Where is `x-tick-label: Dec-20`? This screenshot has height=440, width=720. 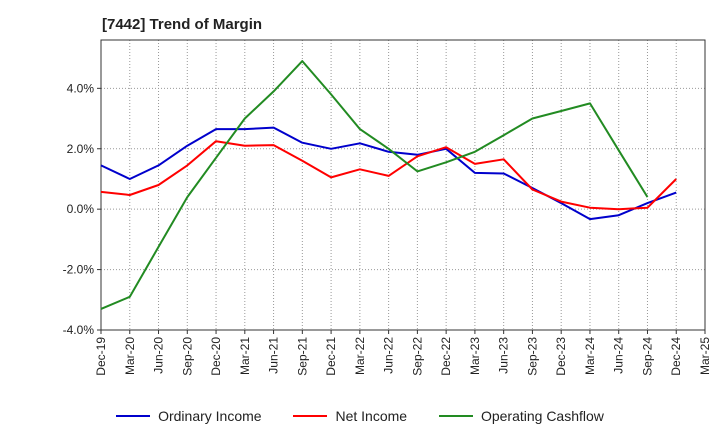 x-tick-label: Dec-20 is located at coordinates (216, 356).